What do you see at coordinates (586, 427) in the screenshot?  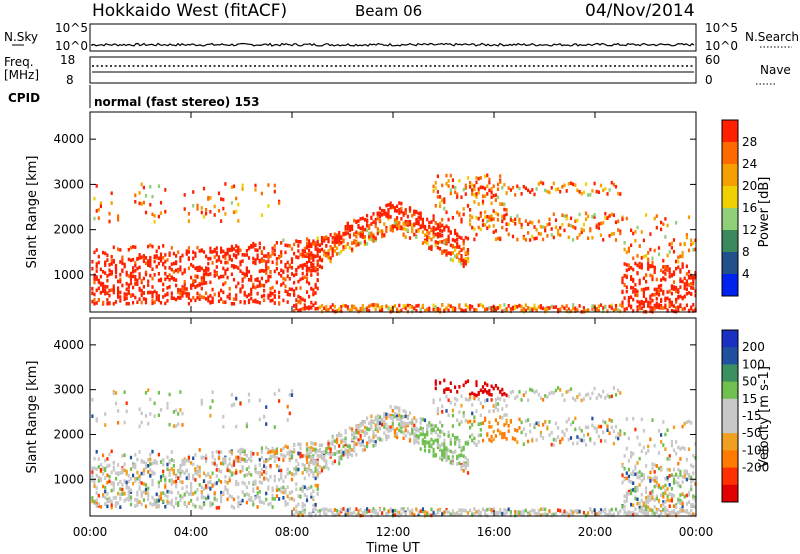 I see `velocity-echo-1924` at bounding box center [586, 427].